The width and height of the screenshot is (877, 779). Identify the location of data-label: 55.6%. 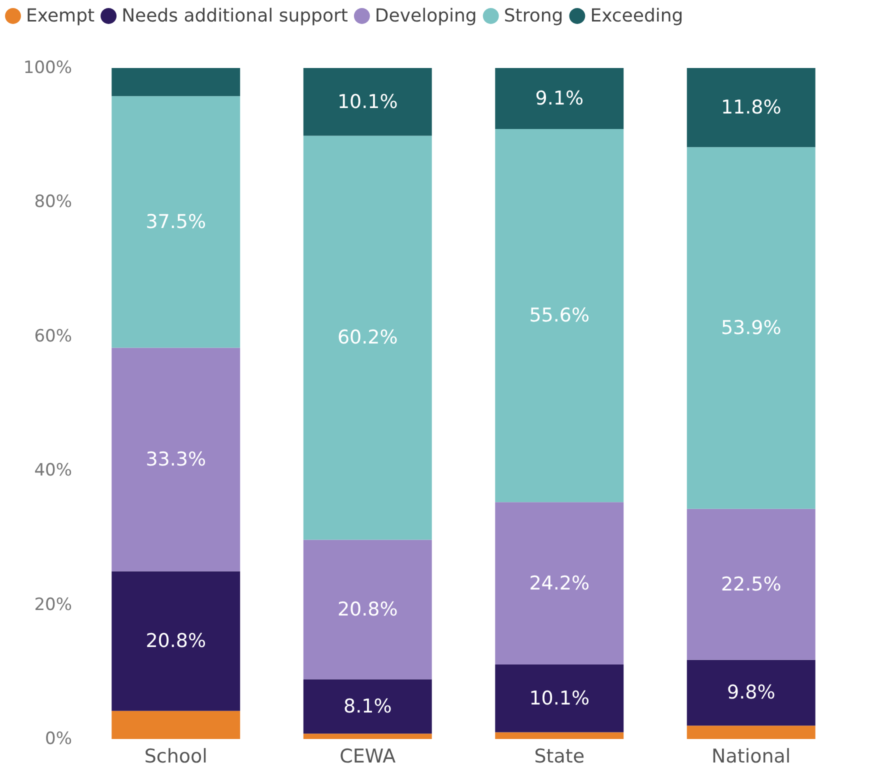
(559, 315).